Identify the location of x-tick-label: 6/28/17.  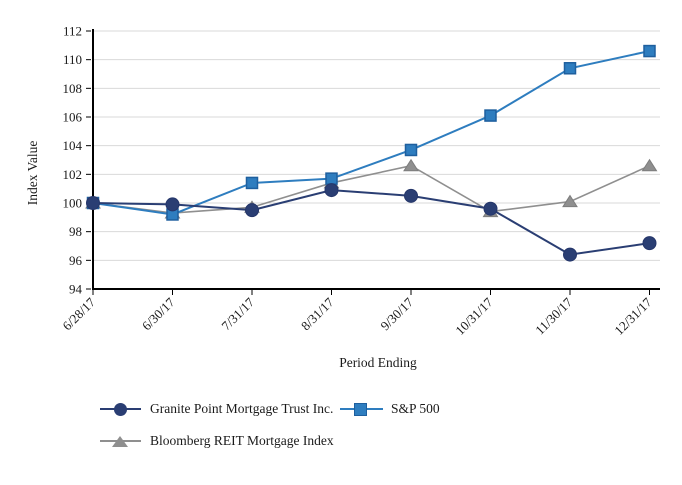
(78, 313).